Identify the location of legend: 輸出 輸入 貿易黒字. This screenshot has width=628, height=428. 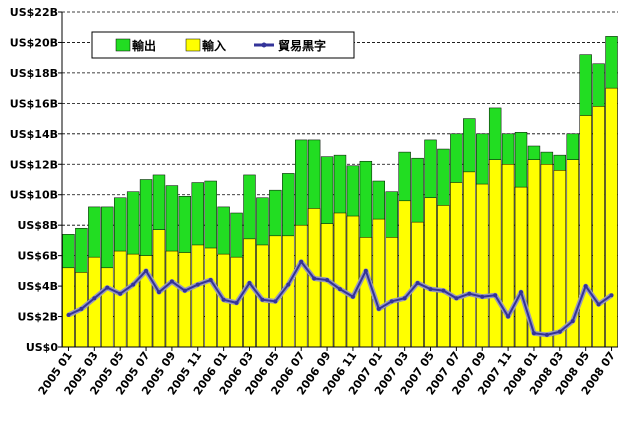
(223, 45).